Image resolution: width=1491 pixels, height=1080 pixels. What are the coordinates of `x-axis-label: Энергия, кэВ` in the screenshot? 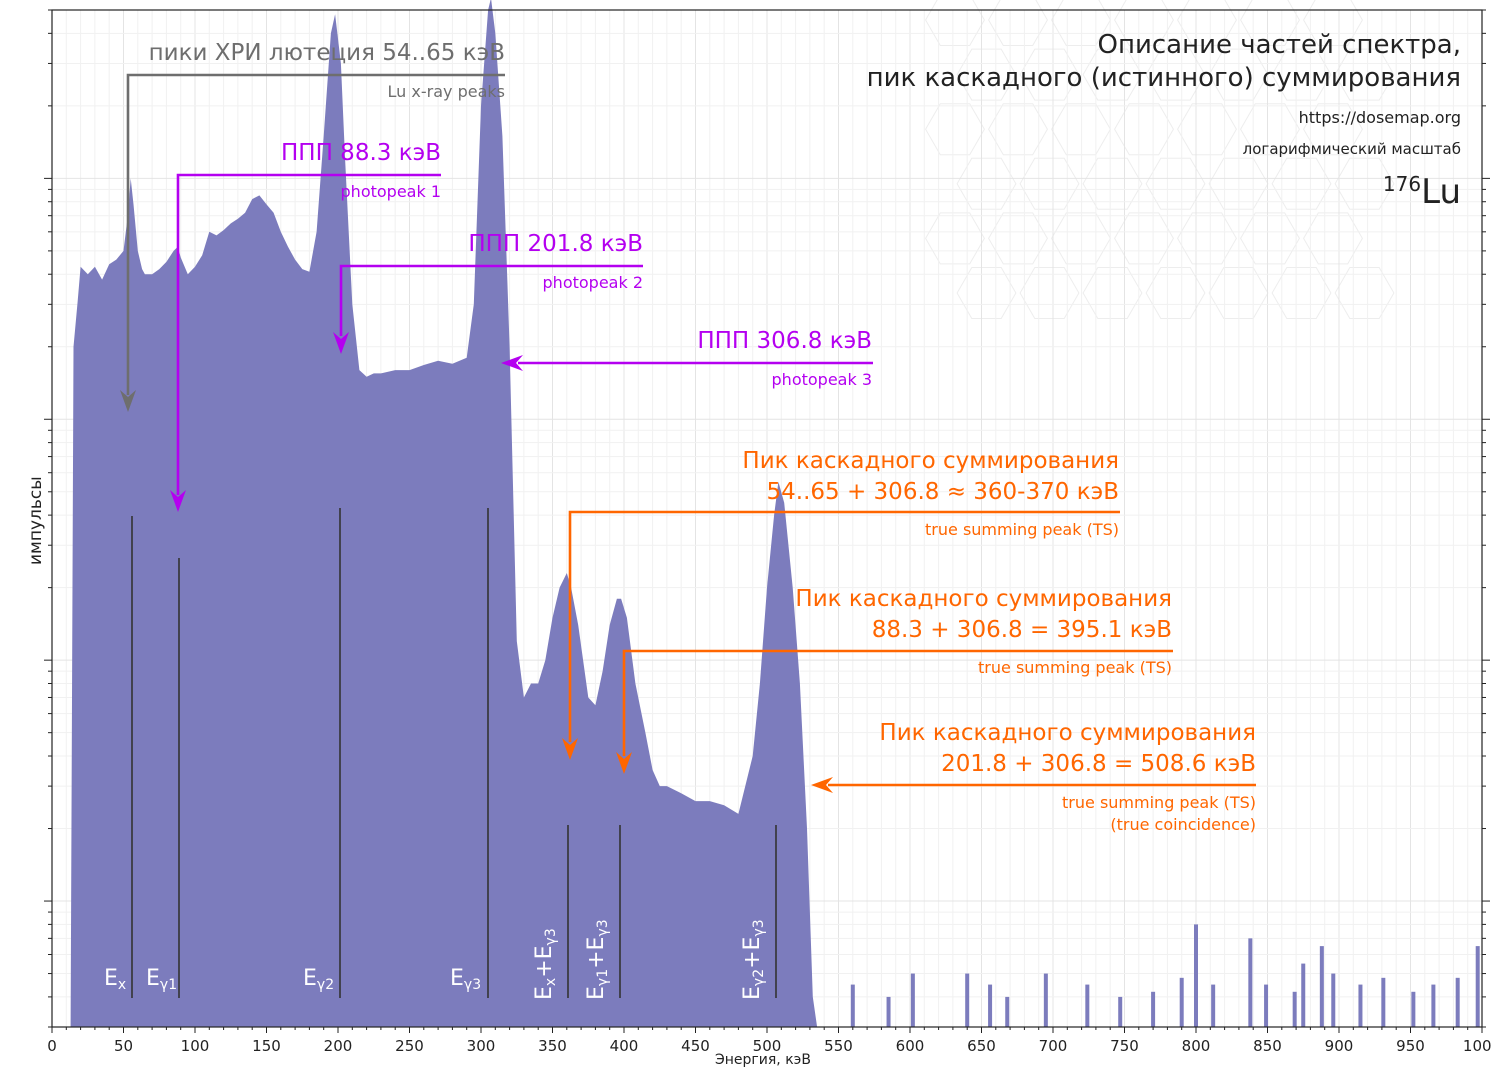 It's located at (763, 1060).